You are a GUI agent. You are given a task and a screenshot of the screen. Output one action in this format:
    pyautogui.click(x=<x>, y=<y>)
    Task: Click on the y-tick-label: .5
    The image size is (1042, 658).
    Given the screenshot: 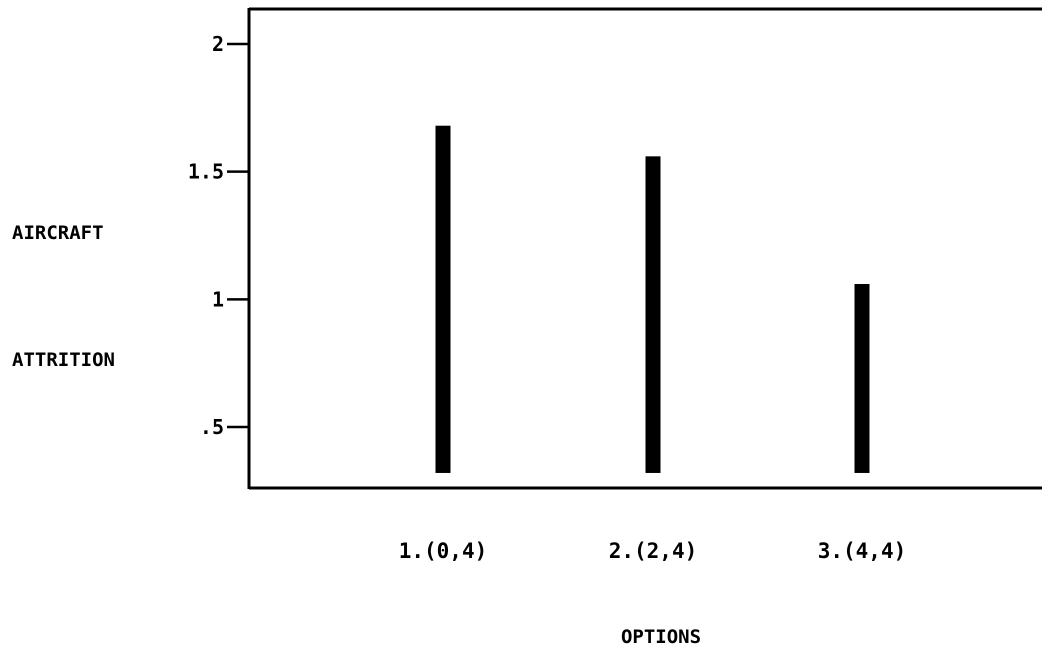 What is the action you would take?
    pyautogui.click(x=212, y=427)
    